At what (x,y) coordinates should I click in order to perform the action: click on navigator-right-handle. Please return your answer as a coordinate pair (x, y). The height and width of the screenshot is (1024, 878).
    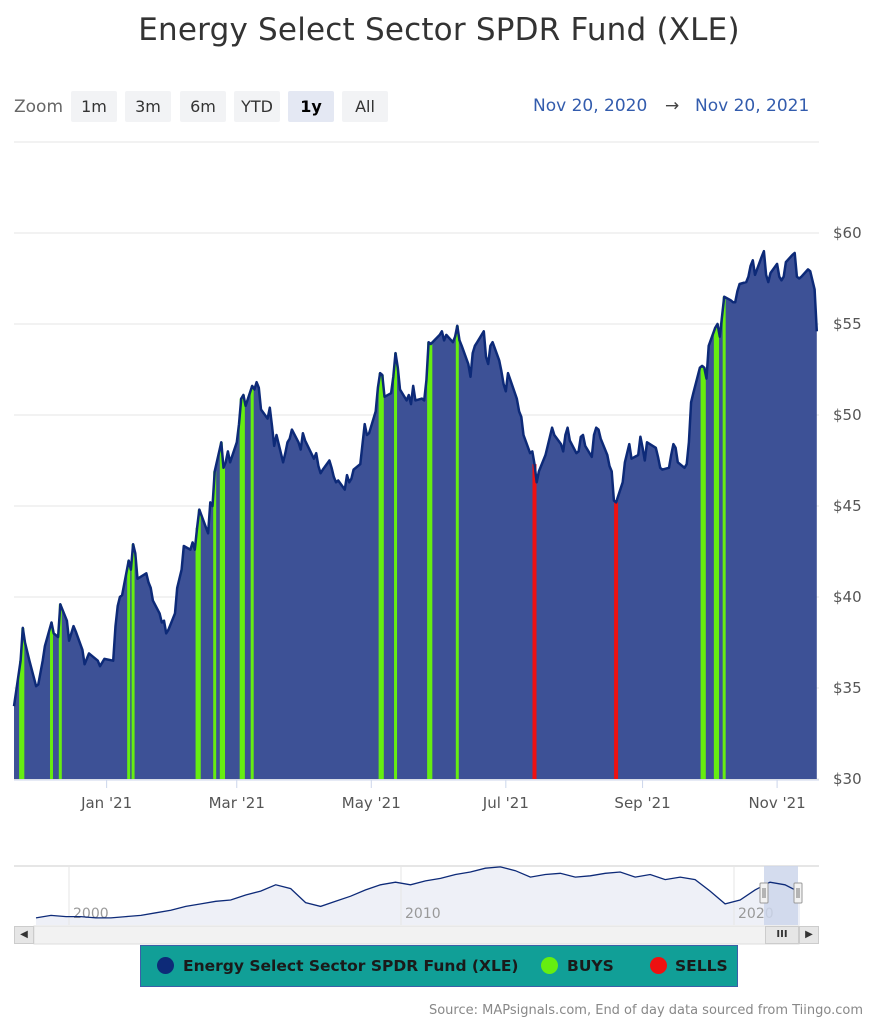
    Looking at the image, I should click on (798, 893).